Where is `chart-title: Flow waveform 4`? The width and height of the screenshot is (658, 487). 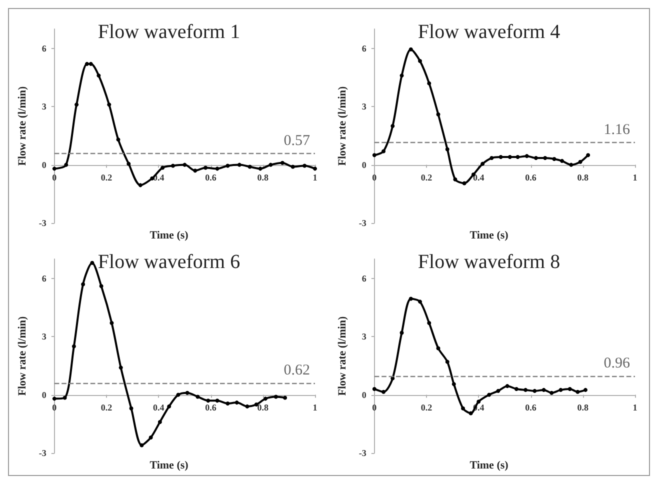
chart-title: Flow waveform 4 is located at coordinates (489, 32).